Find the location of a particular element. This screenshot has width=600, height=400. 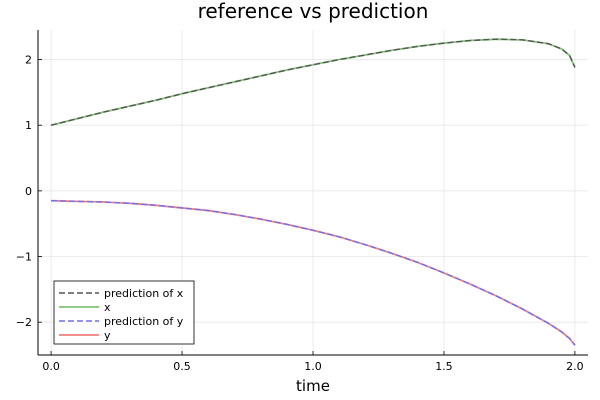

y-tick-label: 0 is located at coordinates (28, 191).